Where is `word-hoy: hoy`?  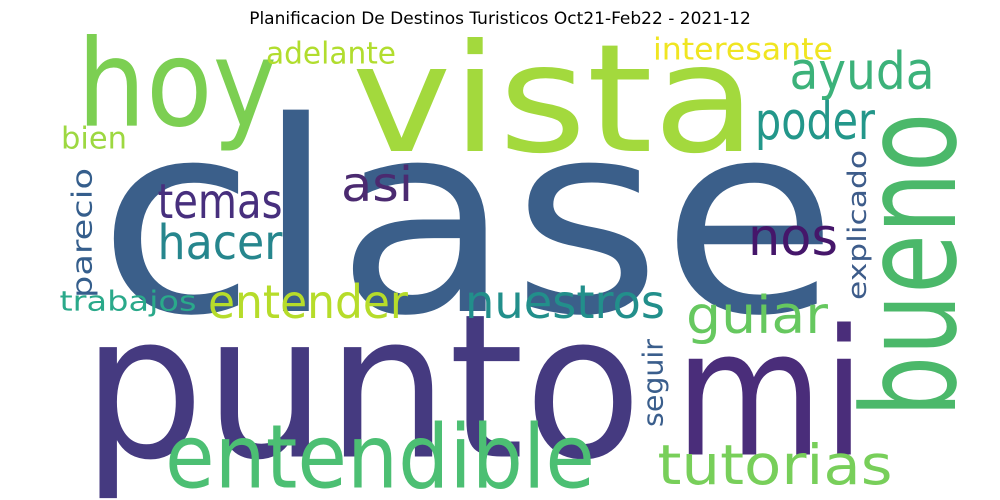
word-hoy: hoy is located at coordinates (177, 85).